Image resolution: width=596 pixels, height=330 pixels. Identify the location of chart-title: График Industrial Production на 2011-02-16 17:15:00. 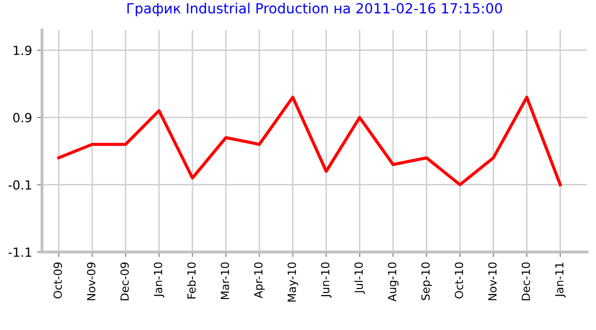
(314, 9).